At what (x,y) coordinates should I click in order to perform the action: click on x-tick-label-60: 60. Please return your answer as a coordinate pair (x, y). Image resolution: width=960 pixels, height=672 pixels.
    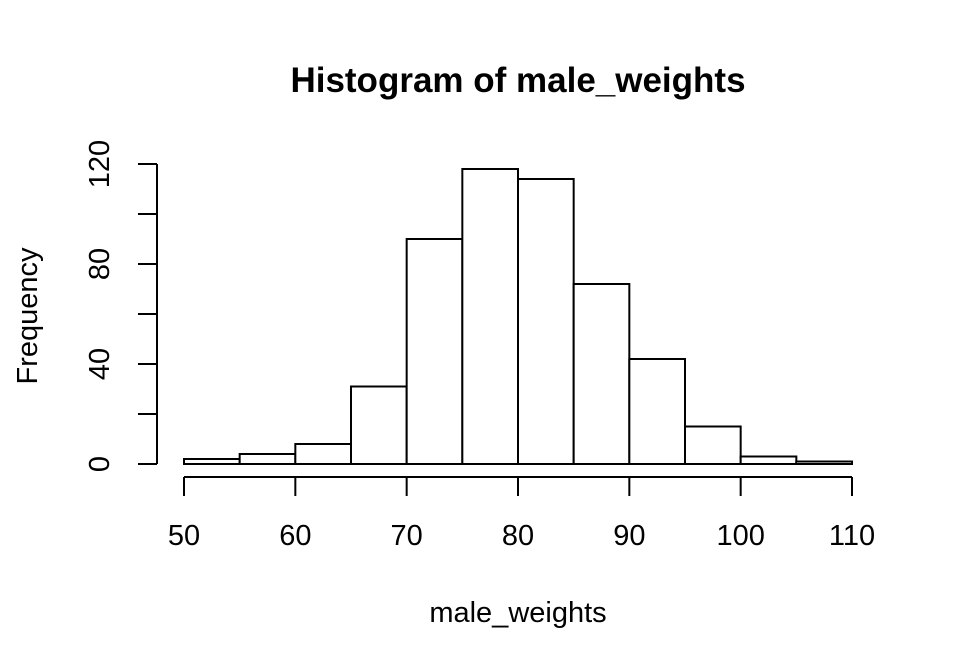
    Looking at the image, I should click on (295, 536).